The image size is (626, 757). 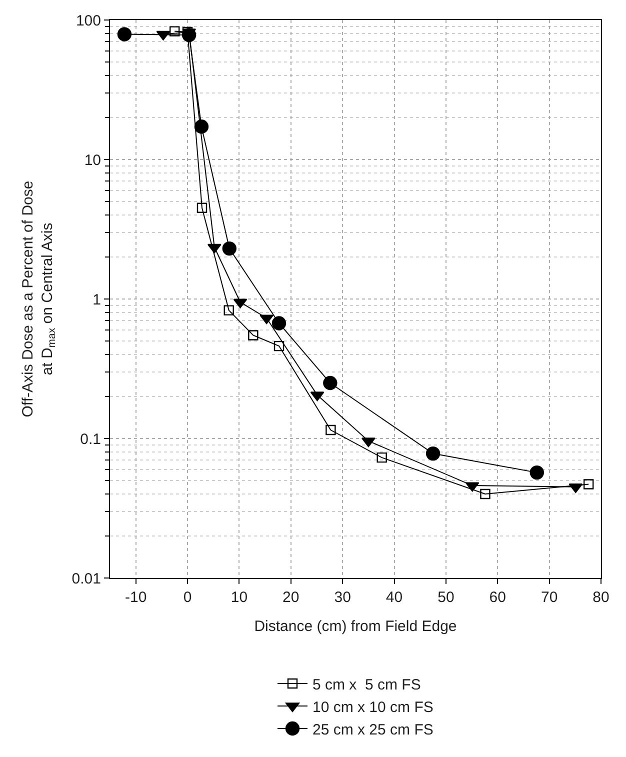 I want to click on x-axis-title: Distance (cm) from Field Edge, so click(x=355, y=626).